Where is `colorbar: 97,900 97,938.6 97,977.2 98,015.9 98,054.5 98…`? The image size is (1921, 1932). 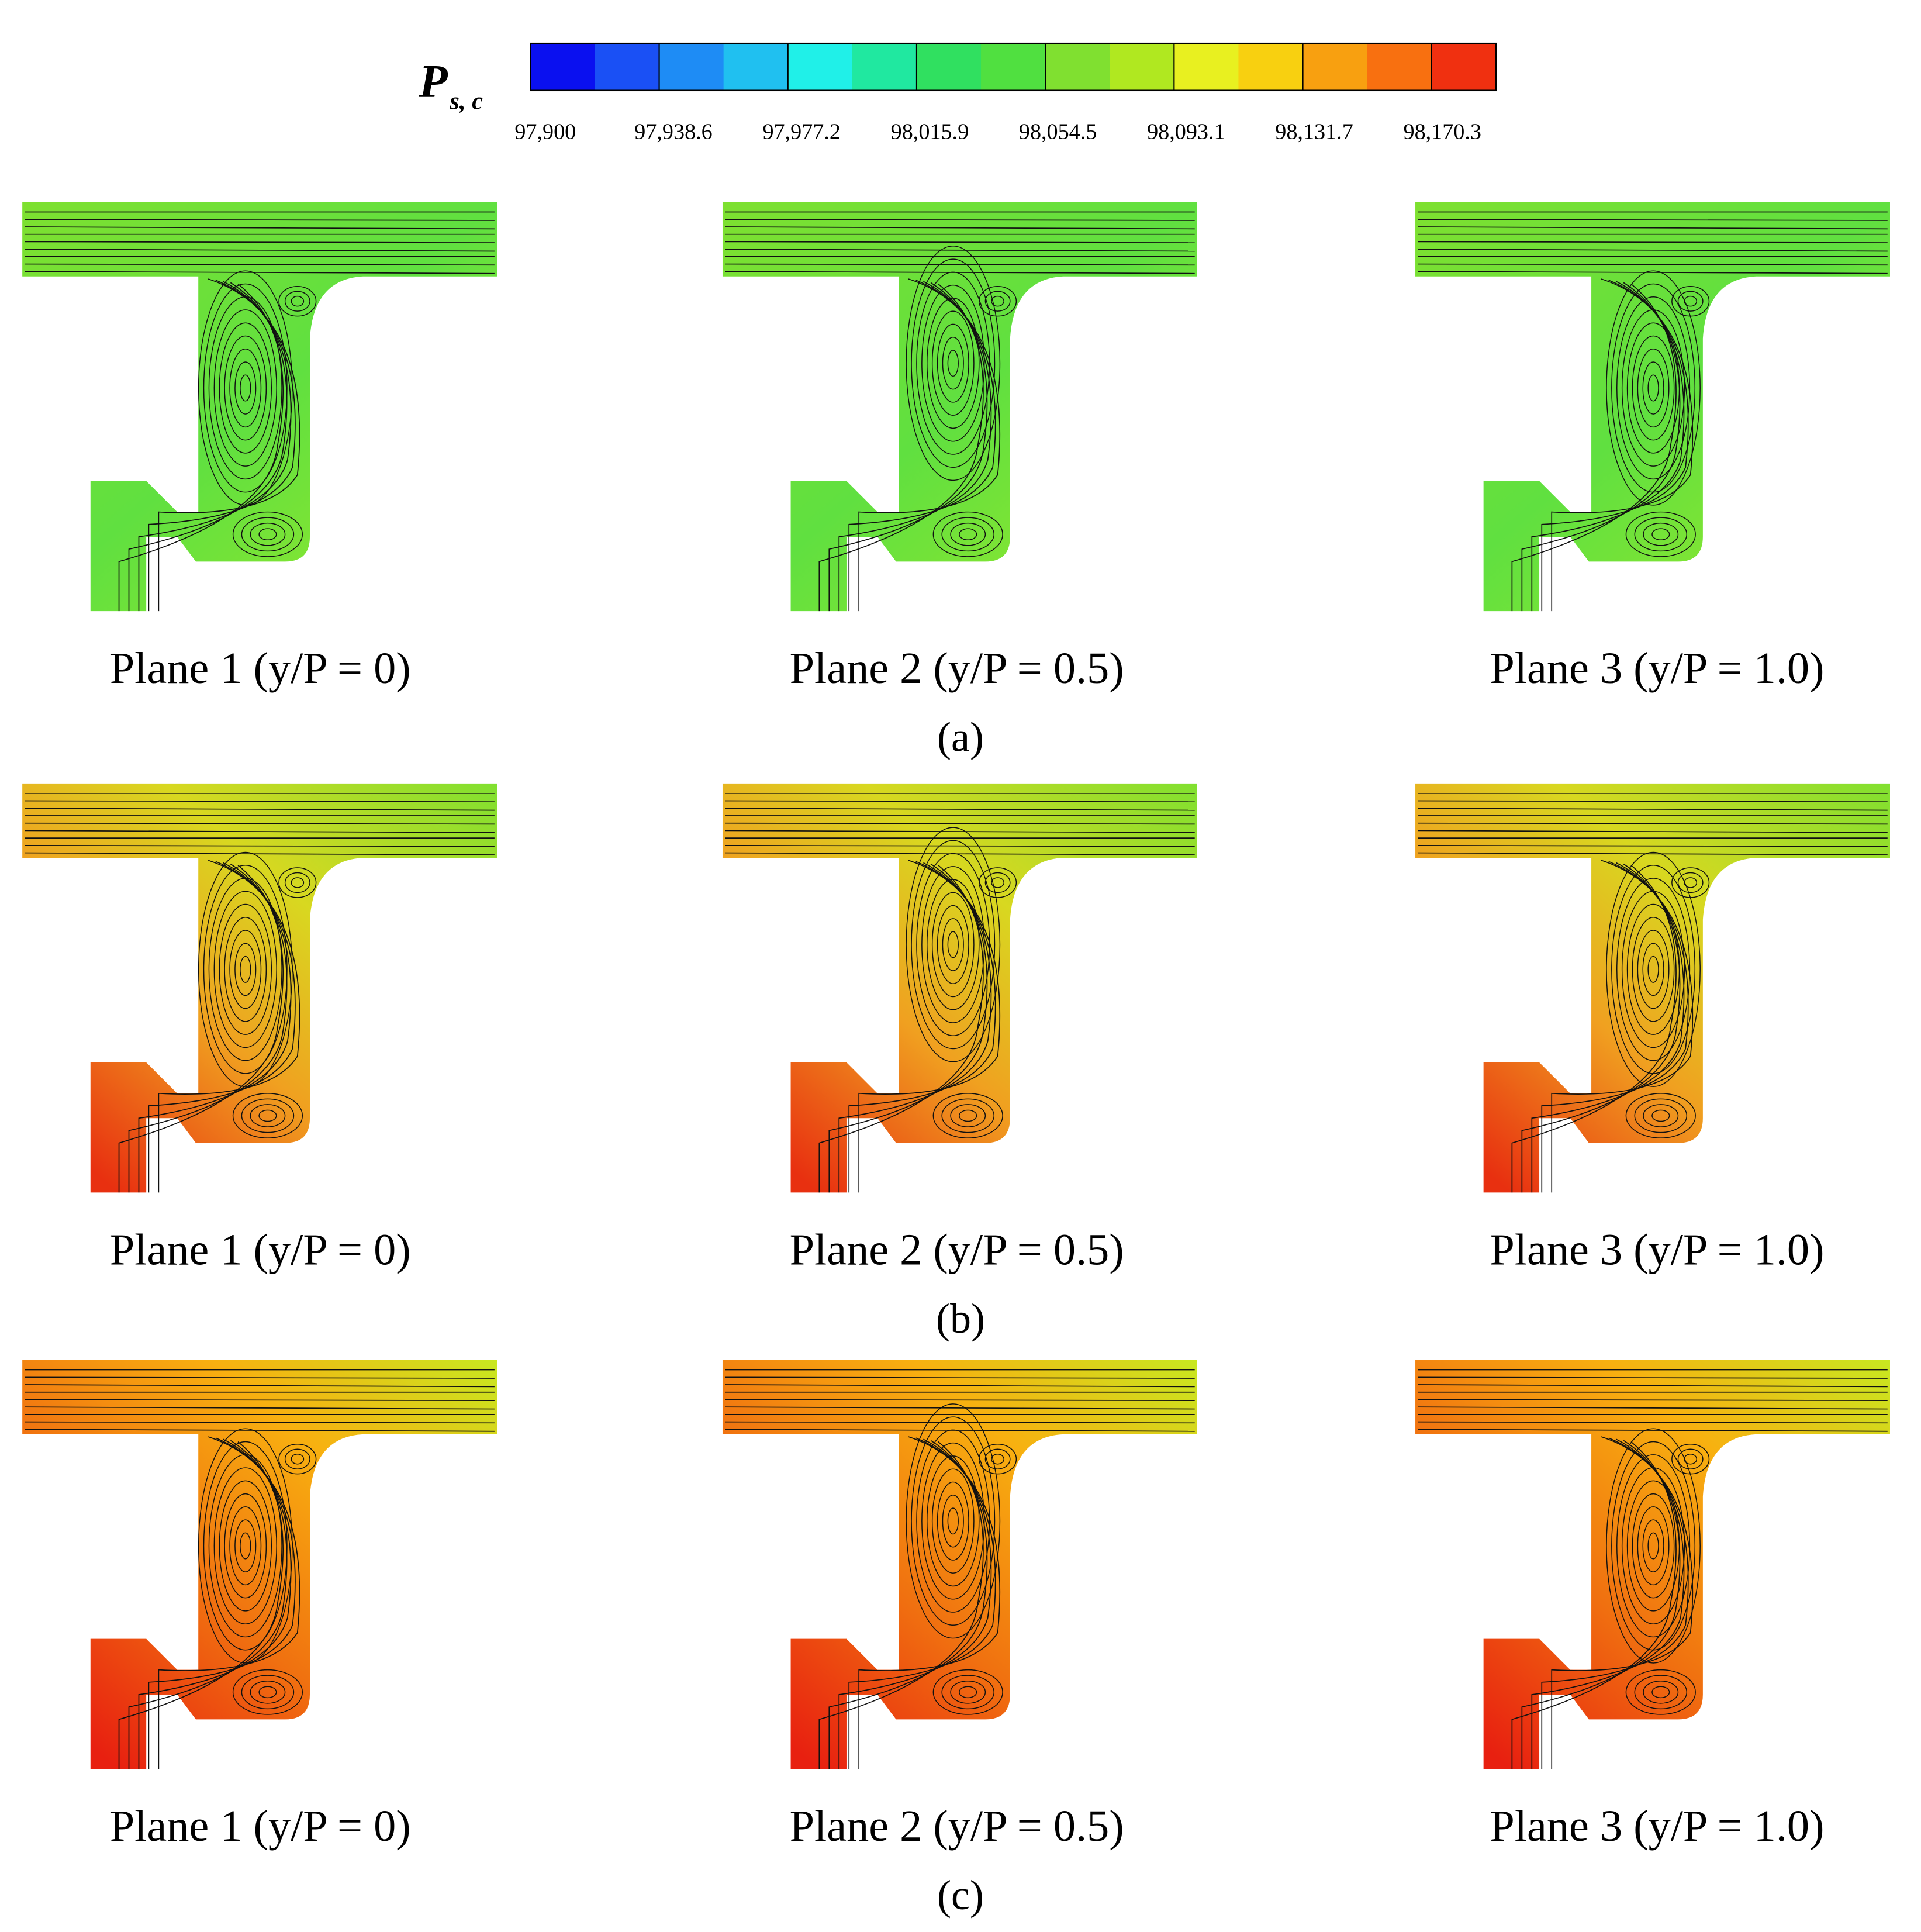 colorbar: 97,900 97,938.6 97,977.2 98,015.9 98,054.5 98… is located at coordinates (1006, 93).